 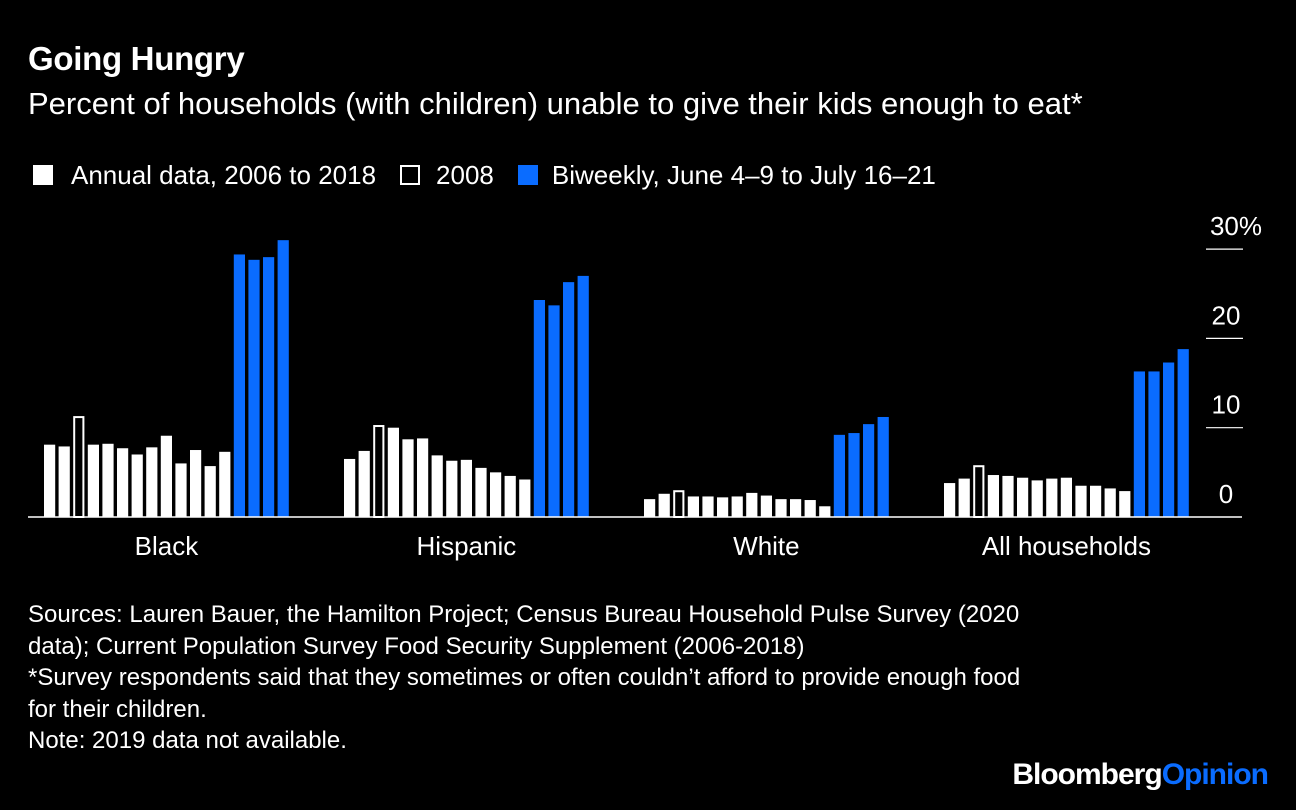 I want to click on bar-white-2015, so click(x=781, y=508).